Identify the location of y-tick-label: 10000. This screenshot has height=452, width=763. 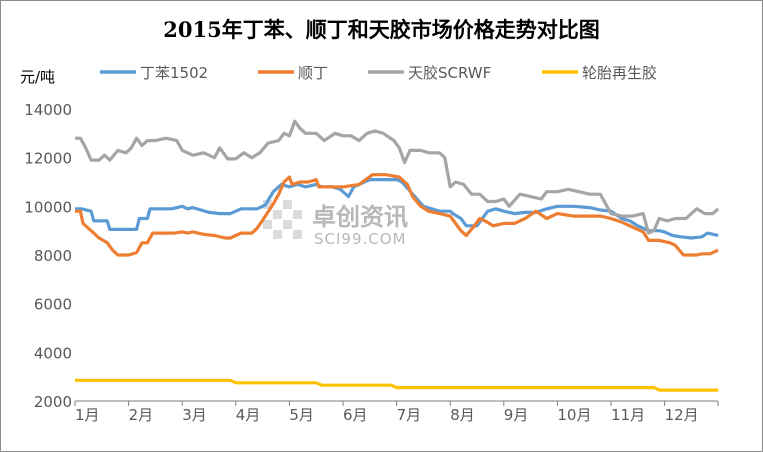
(48, 207).